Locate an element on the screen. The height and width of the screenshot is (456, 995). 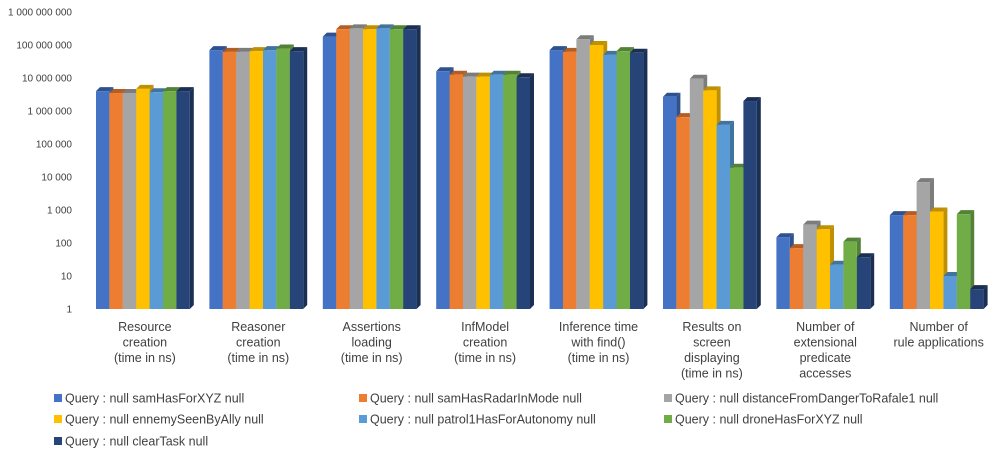
legend-item: Query : null patrol1HasForAutonomy null is located at coordinates (477, 420).